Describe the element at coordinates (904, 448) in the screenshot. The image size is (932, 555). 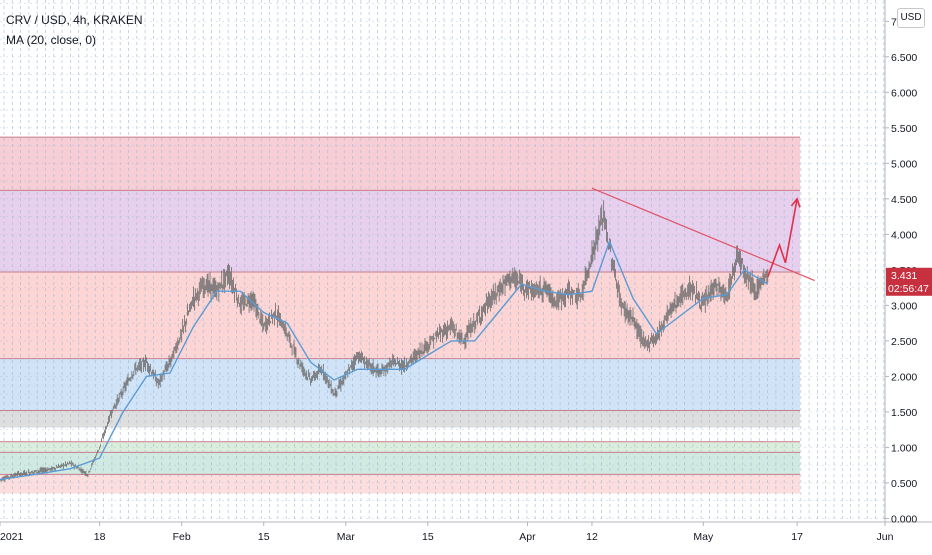
I see `y-tick-label-2: 1.000` at that location.